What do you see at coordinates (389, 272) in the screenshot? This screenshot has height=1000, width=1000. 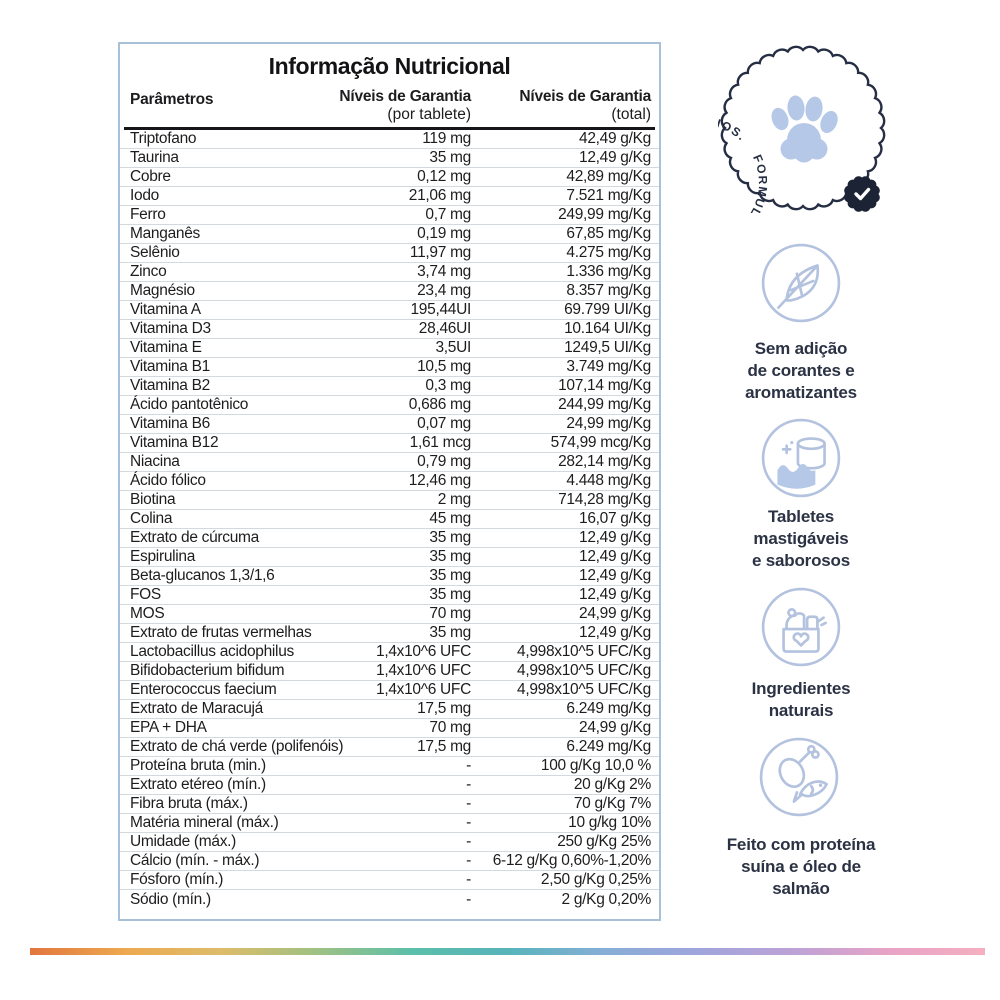 I see `table-row: Zinco 3,74 mg 1.336 mg/Kg` at bounding box center [389, 272].